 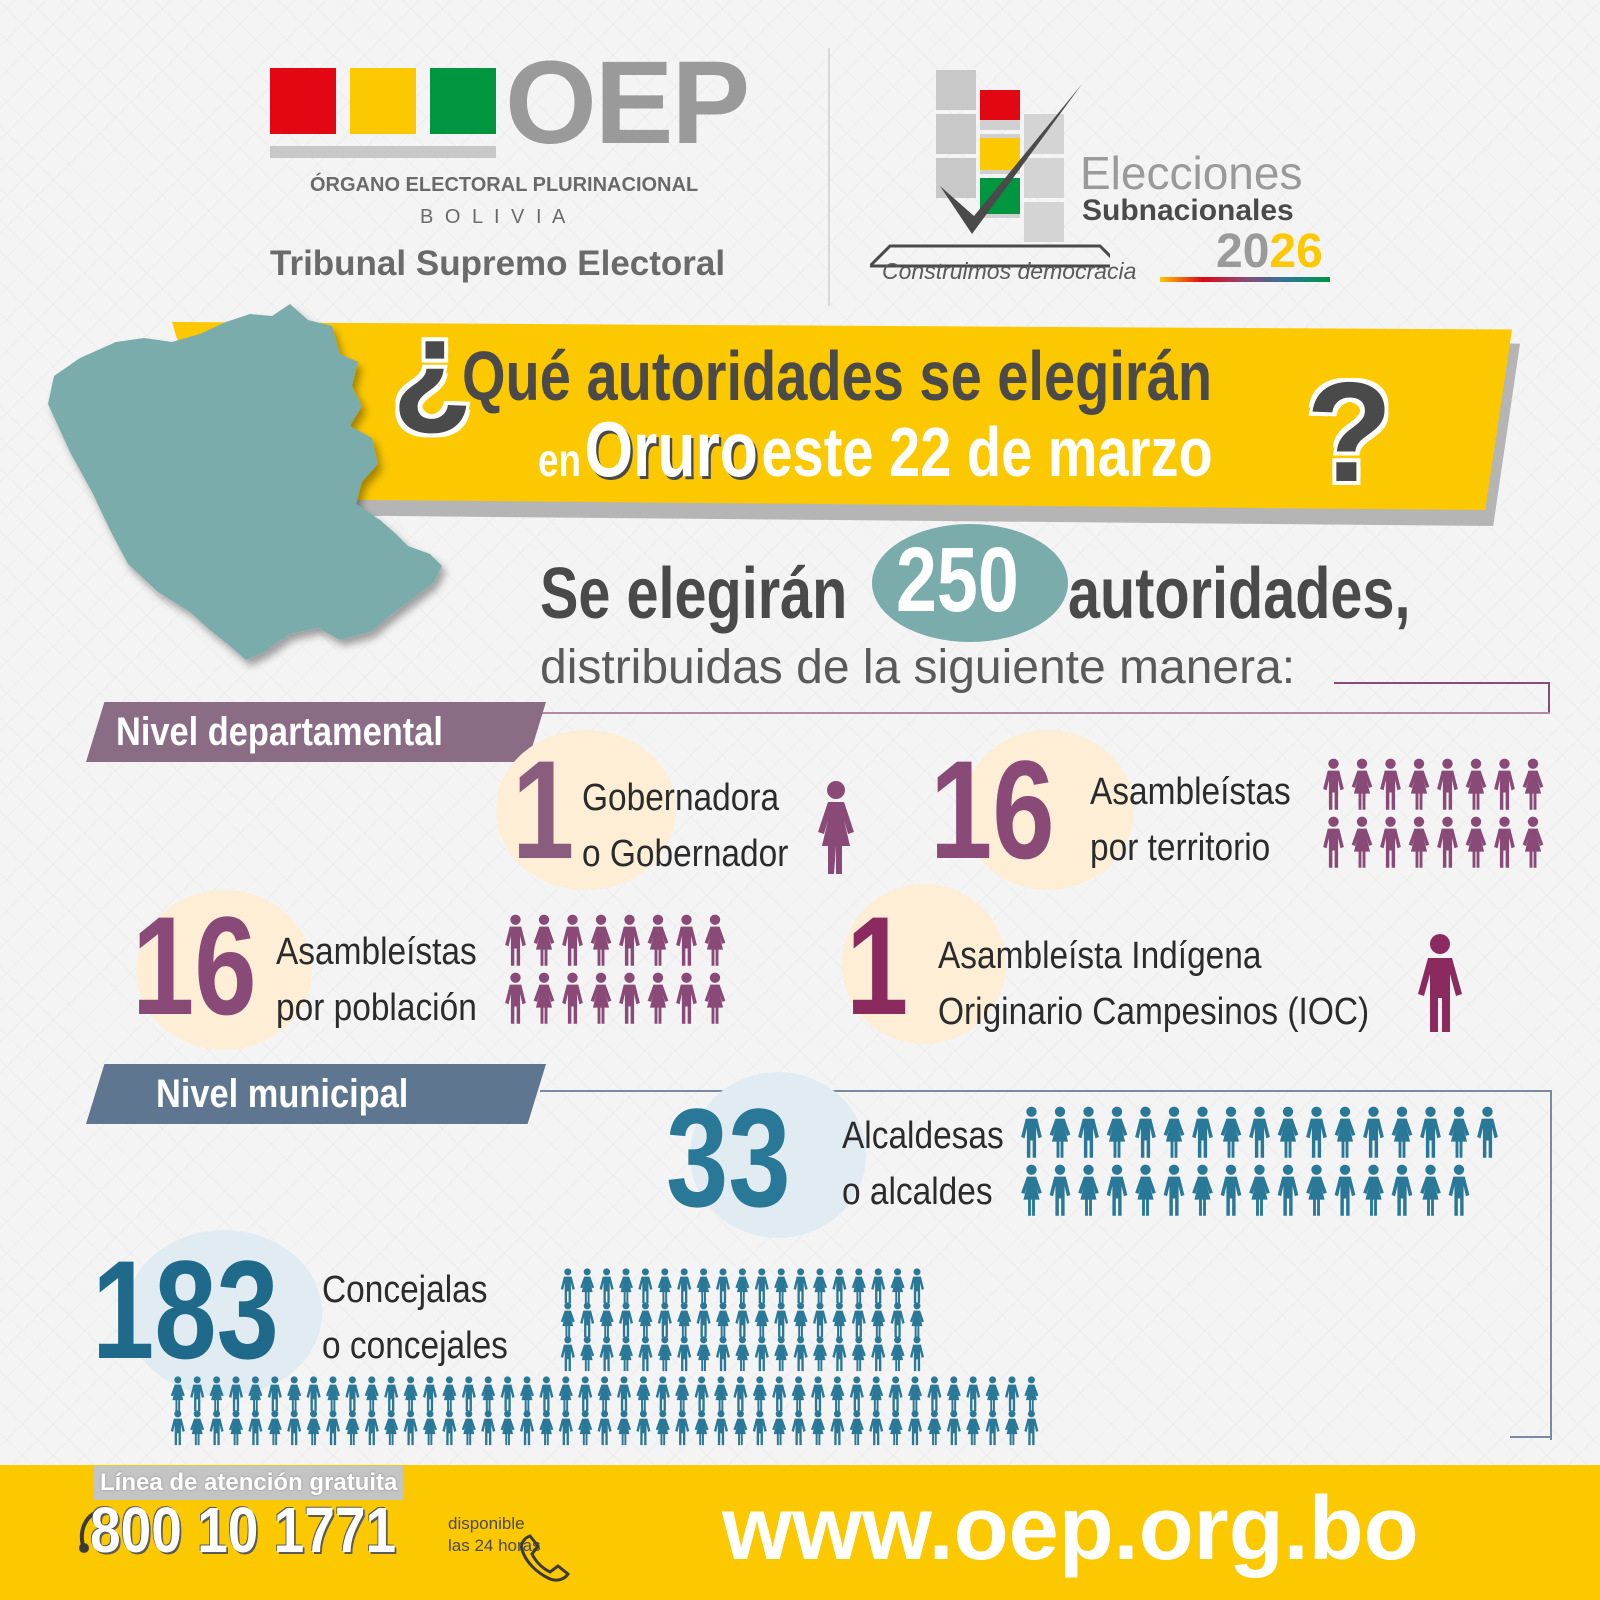 I want to click on people-grid-alcaldes, so click(x=1259, y=1161).